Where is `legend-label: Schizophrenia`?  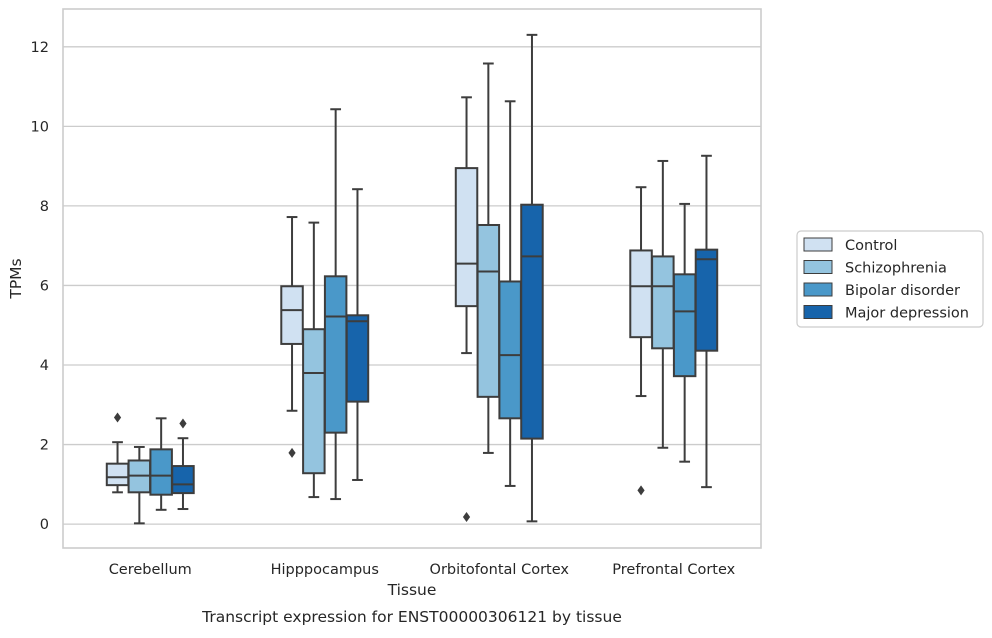 legend-label: Schizophrenia is located at coordinates (896, 269).